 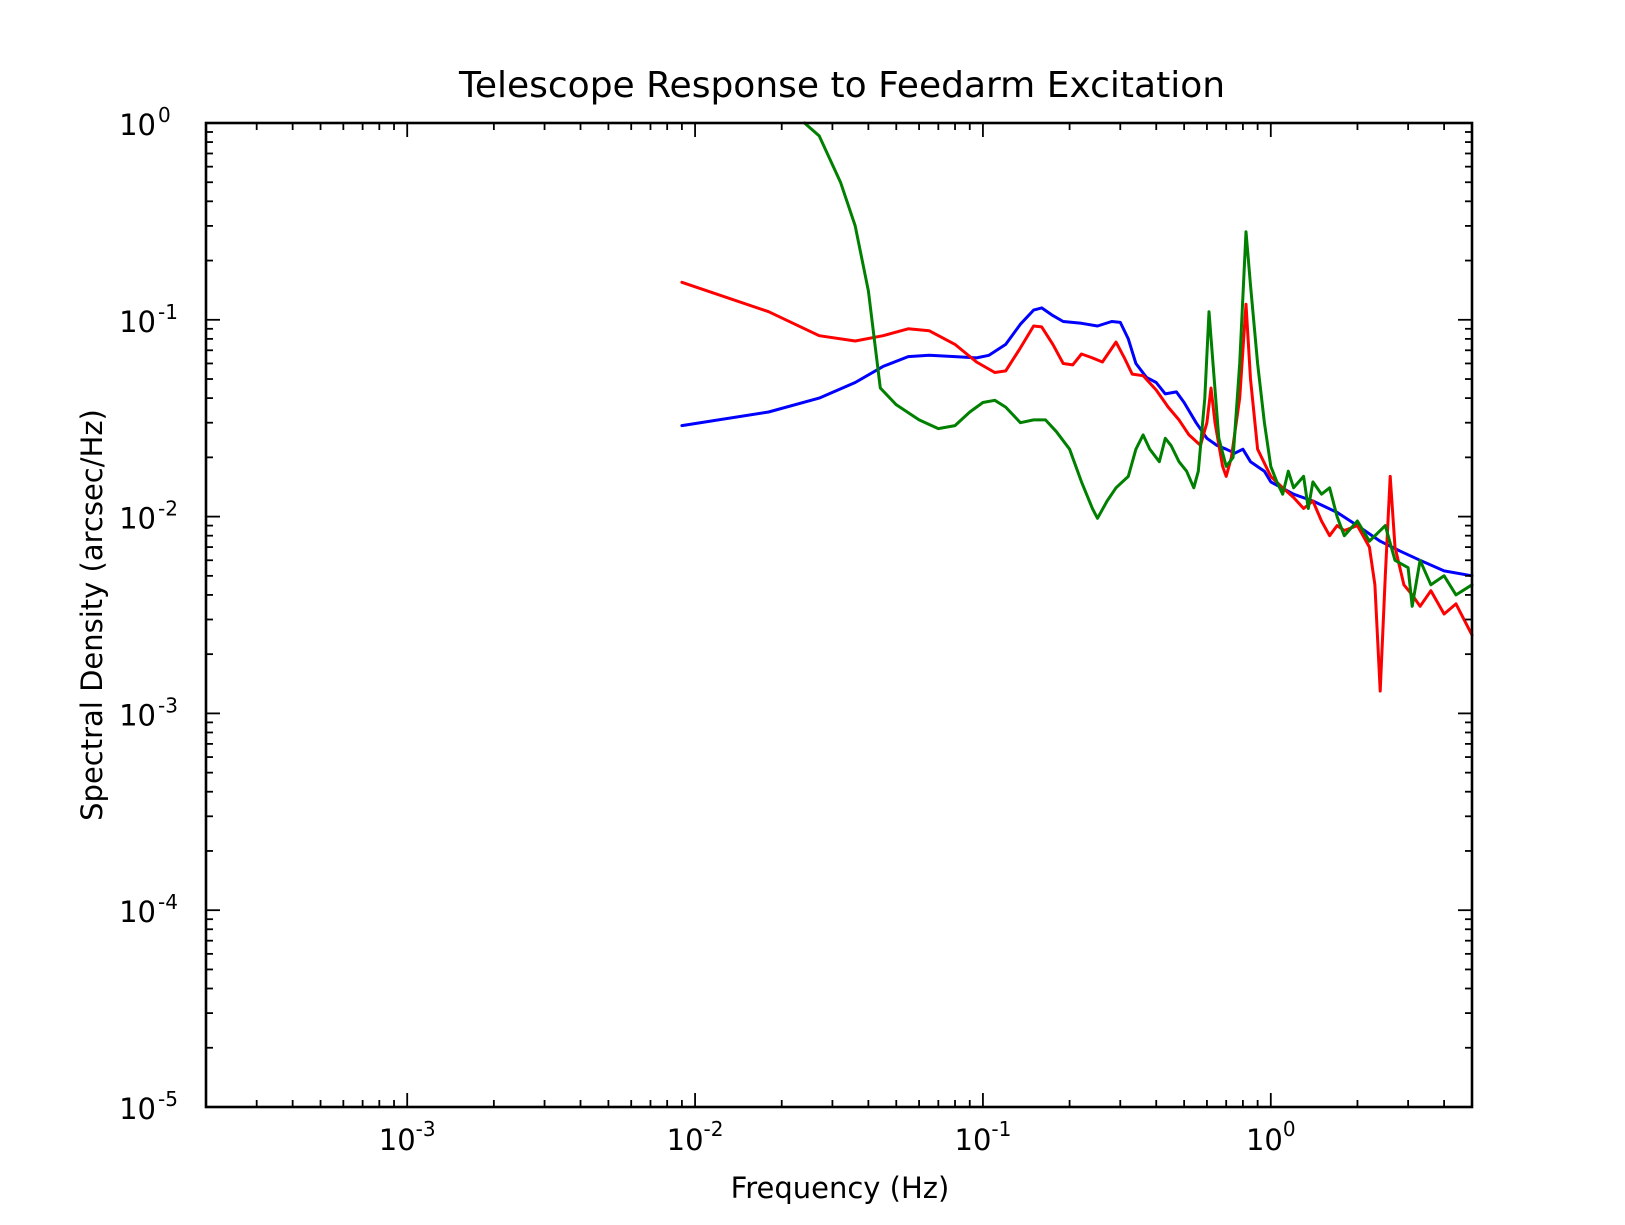 I want to click on y-tick-label-exponent: -2, so click(x=168, y=509).